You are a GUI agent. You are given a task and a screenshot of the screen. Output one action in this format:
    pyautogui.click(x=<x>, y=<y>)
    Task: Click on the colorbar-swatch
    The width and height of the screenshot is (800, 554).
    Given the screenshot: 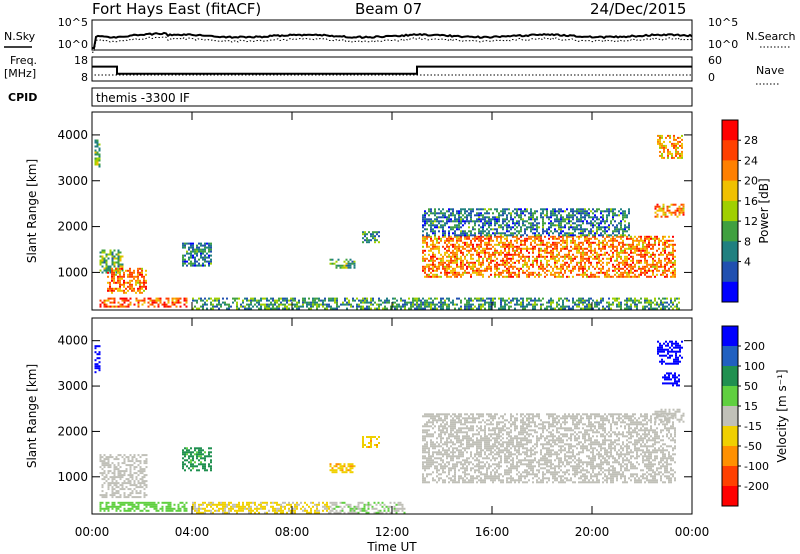 What is the action you would take?
    pyautogui.click(x=730, y=231)
    